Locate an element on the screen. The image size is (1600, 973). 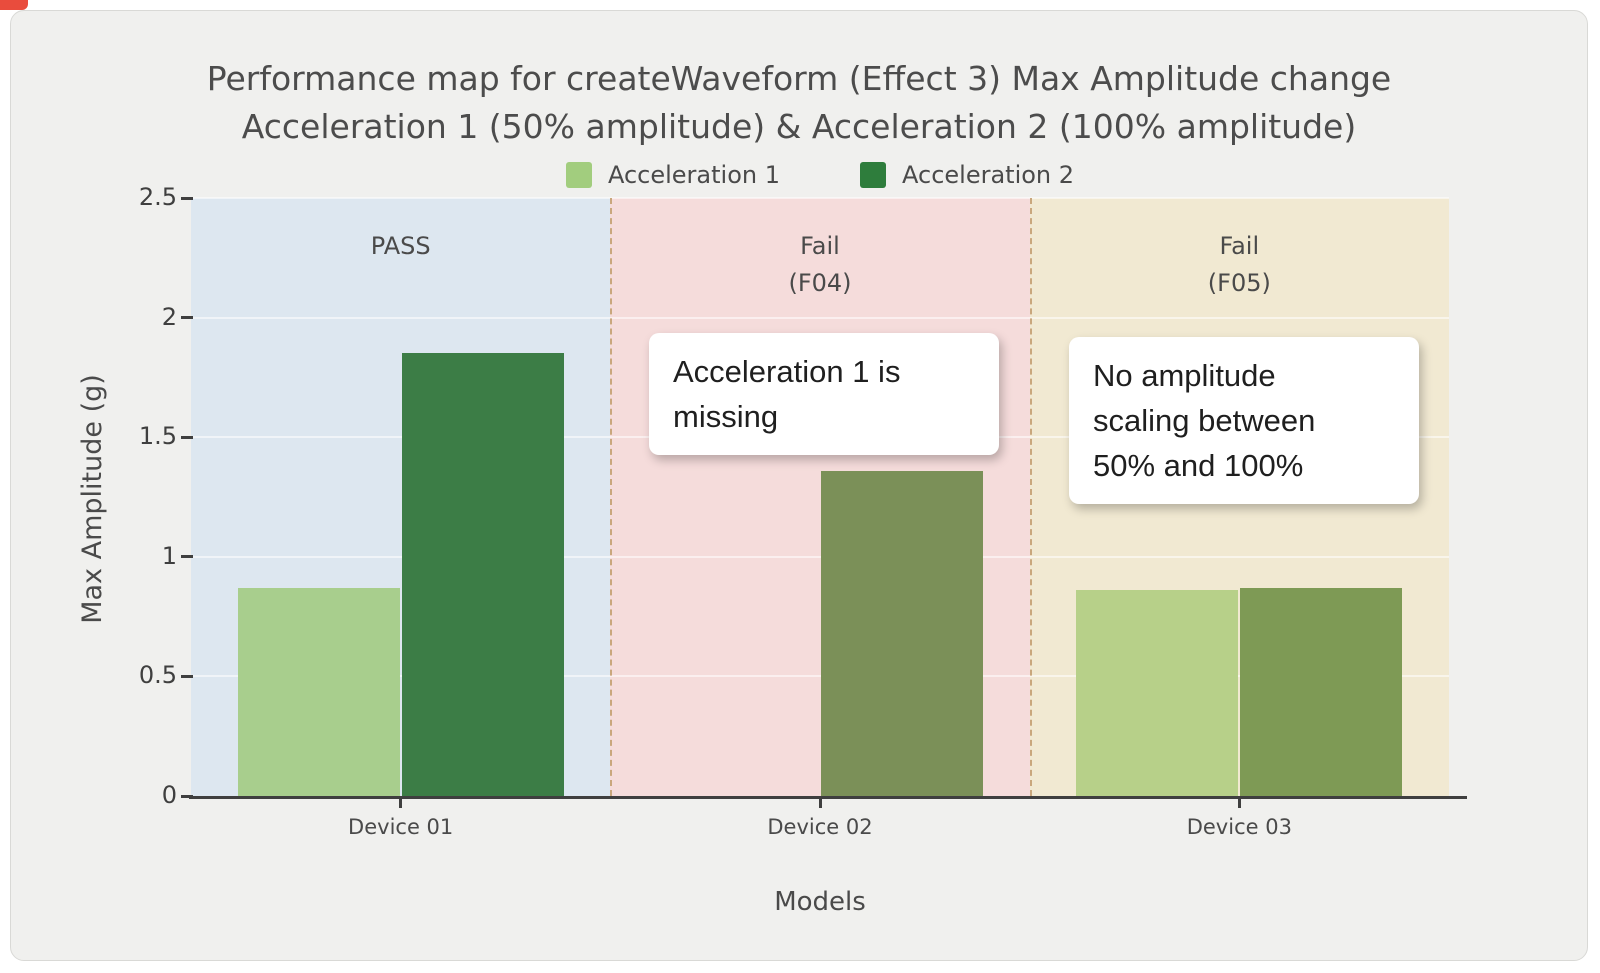
y-tick-label: 2 is located at coordinates (169, 316).